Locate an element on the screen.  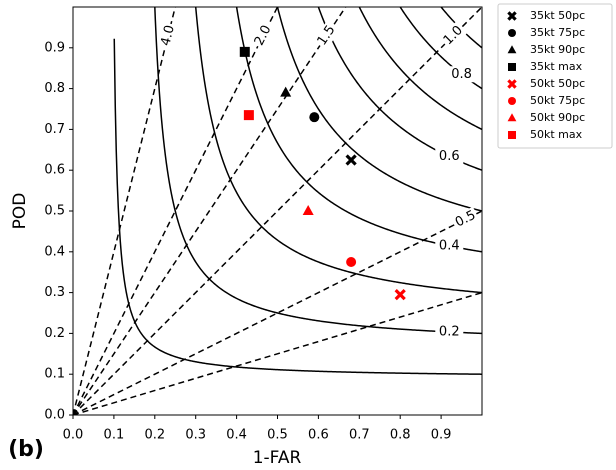
x-tick-label: 0.6 is located at coordinates (318, 435).